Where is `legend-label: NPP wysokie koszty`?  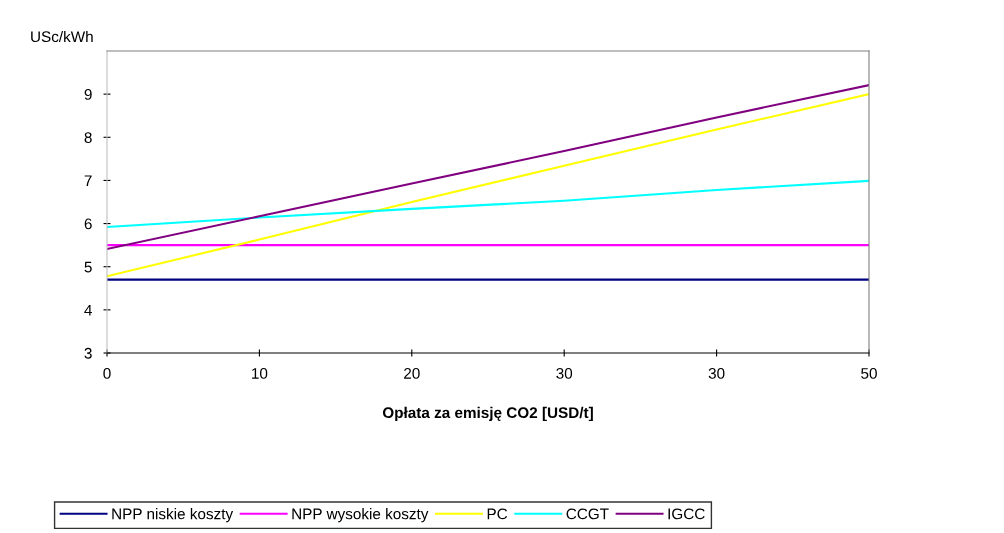 legend-label: NPP wysokie koszty is located at coordinates (360, 515).